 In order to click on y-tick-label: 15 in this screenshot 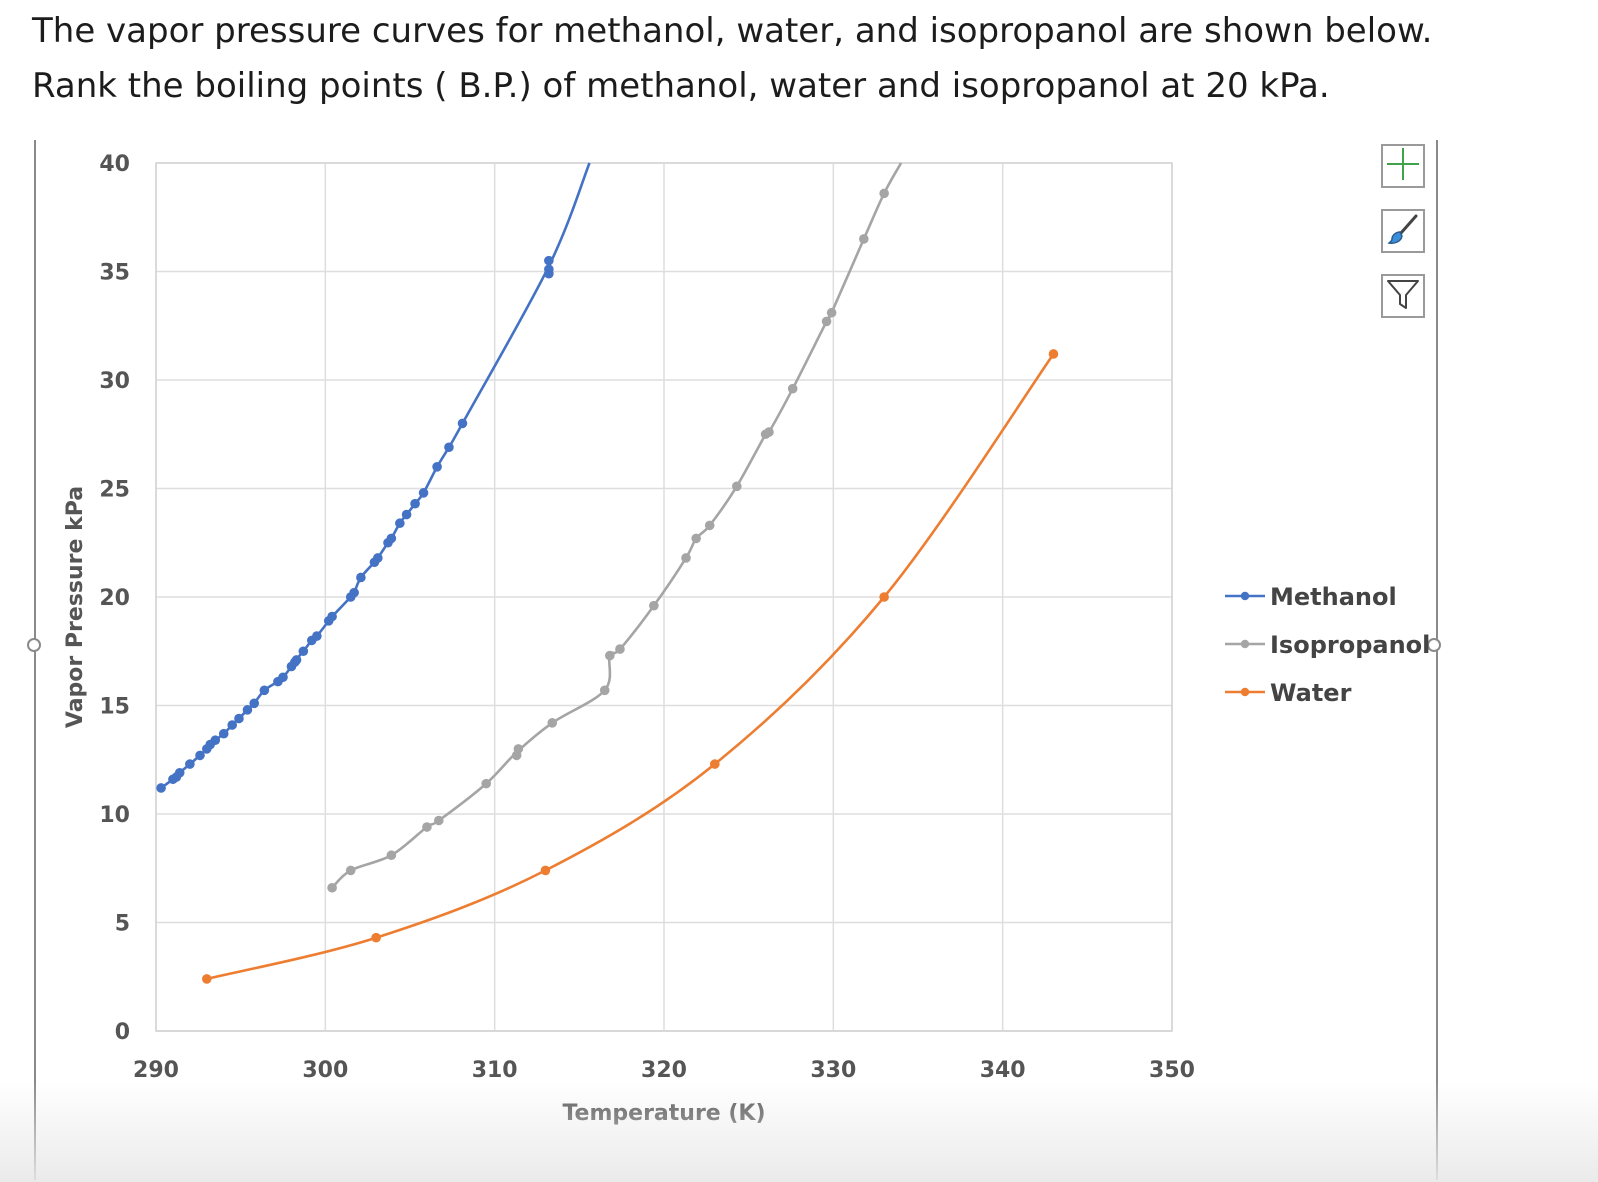, I will do `click(114, 707)`.